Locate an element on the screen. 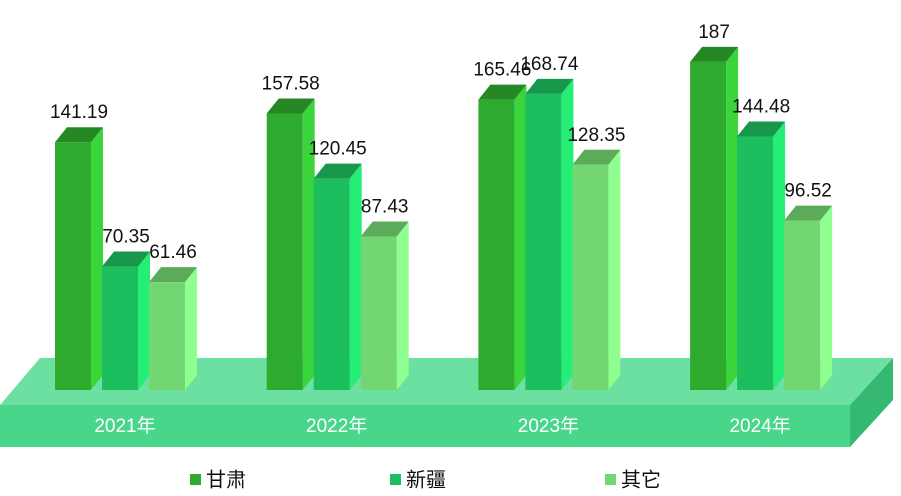 The image size is (901, 496). value-label: 128.35 is located at coordinates (596, 135).